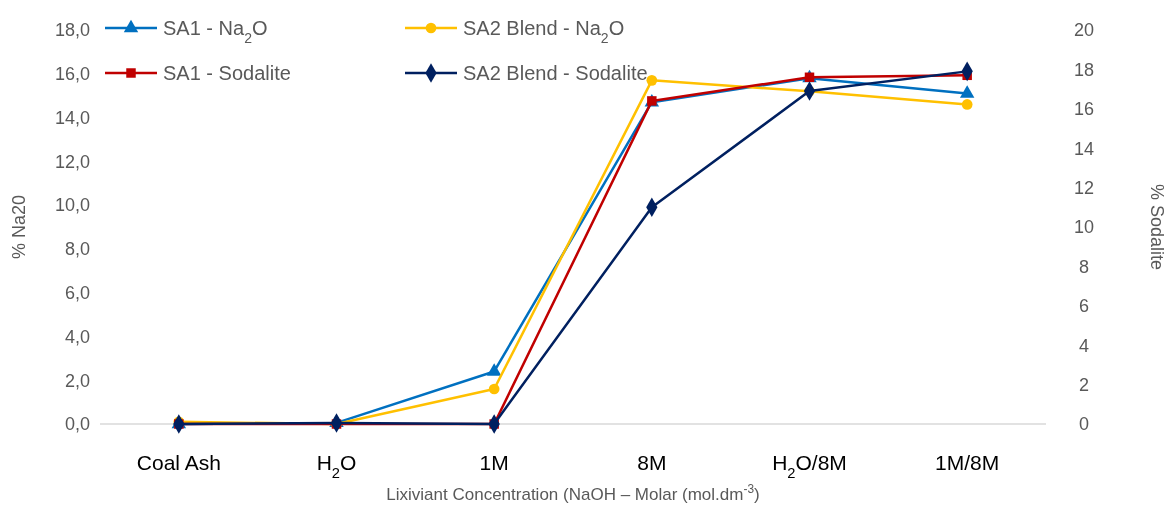 The height and width of the screenshot is (508, 1171). What do you see at coordinates (72, 117) in the screenshot?
I see `y-tick-label: 14,0` at bounding box center [72, 117].